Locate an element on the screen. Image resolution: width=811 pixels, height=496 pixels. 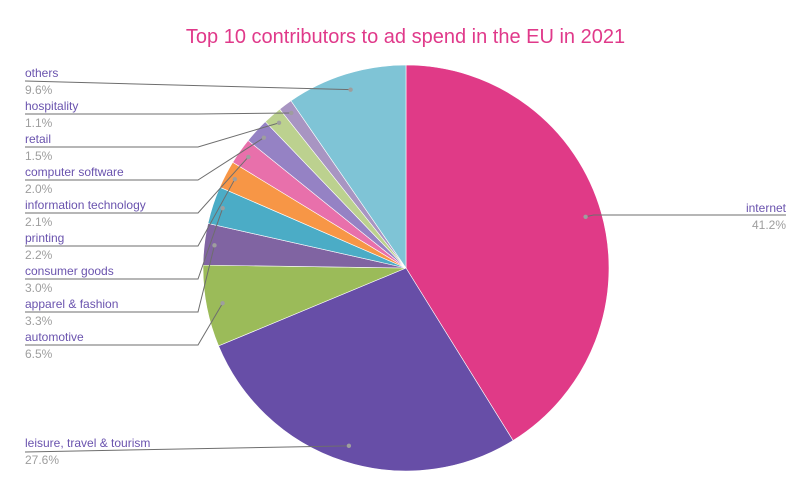
label-printing: printing 2.2% is located at coordinates (45, 246).